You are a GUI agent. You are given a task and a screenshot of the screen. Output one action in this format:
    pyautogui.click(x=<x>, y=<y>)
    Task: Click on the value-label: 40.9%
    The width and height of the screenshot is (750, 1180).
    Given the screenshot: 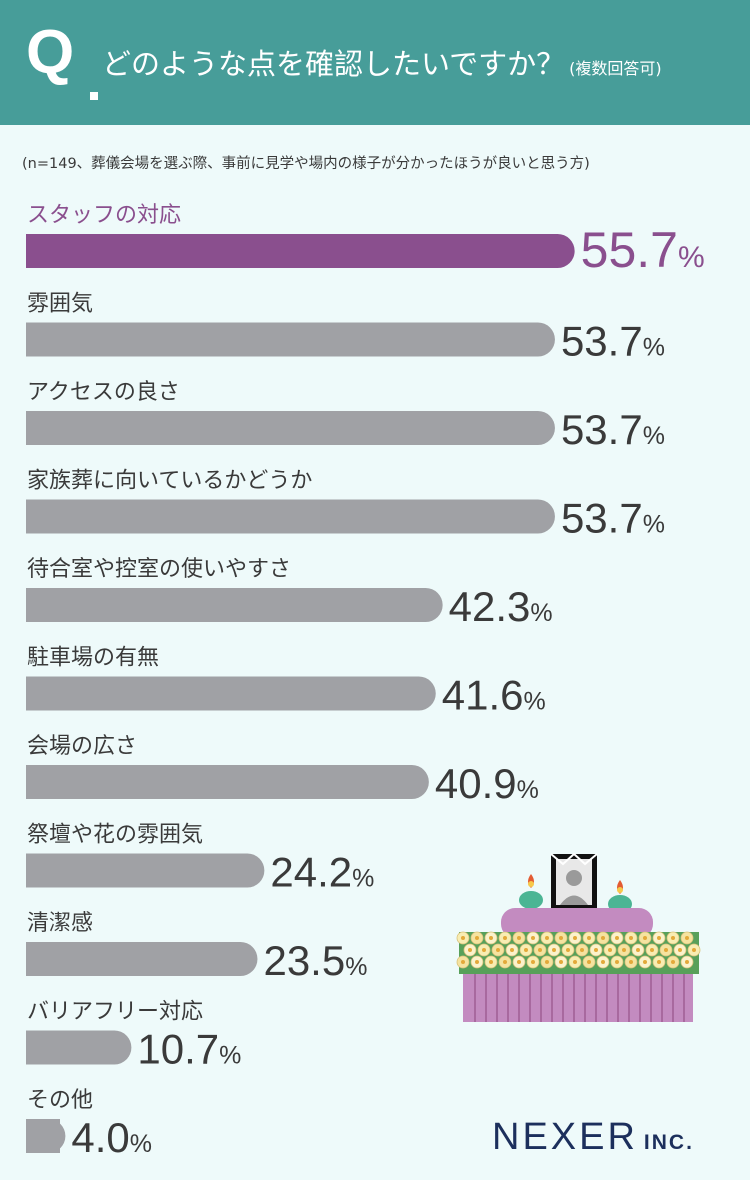 What is the action you would take?
    pyautogui.click(x=487, y=783)
    